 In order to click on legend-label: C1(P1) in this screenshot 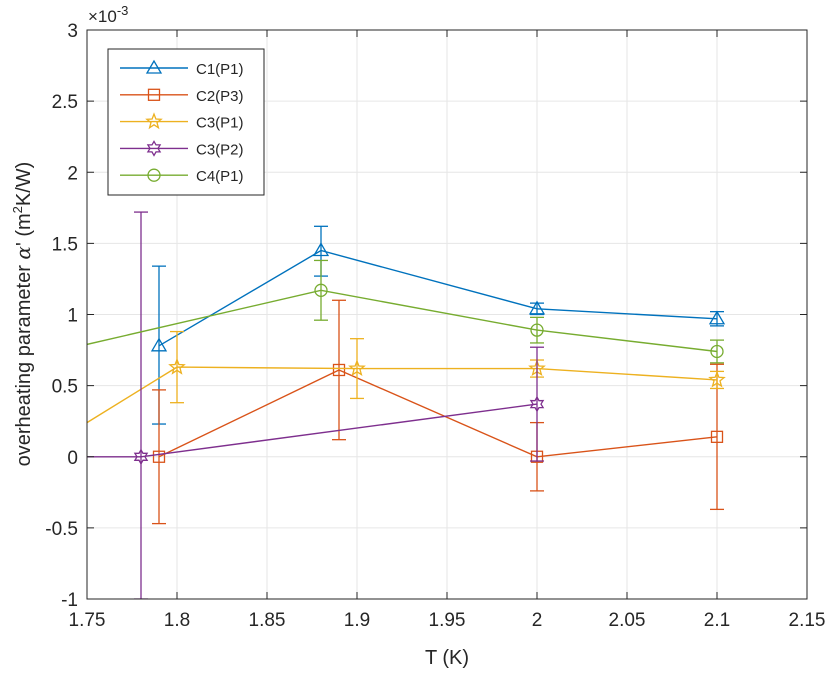, I will do `click(220, 69)`.